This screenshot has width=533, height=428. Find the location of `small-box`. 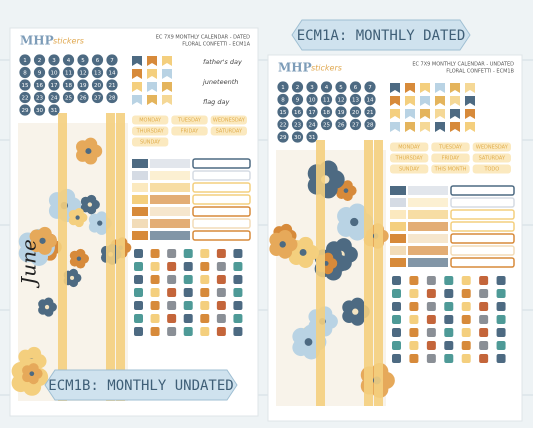

small-box is located at coordinates (140, 187).